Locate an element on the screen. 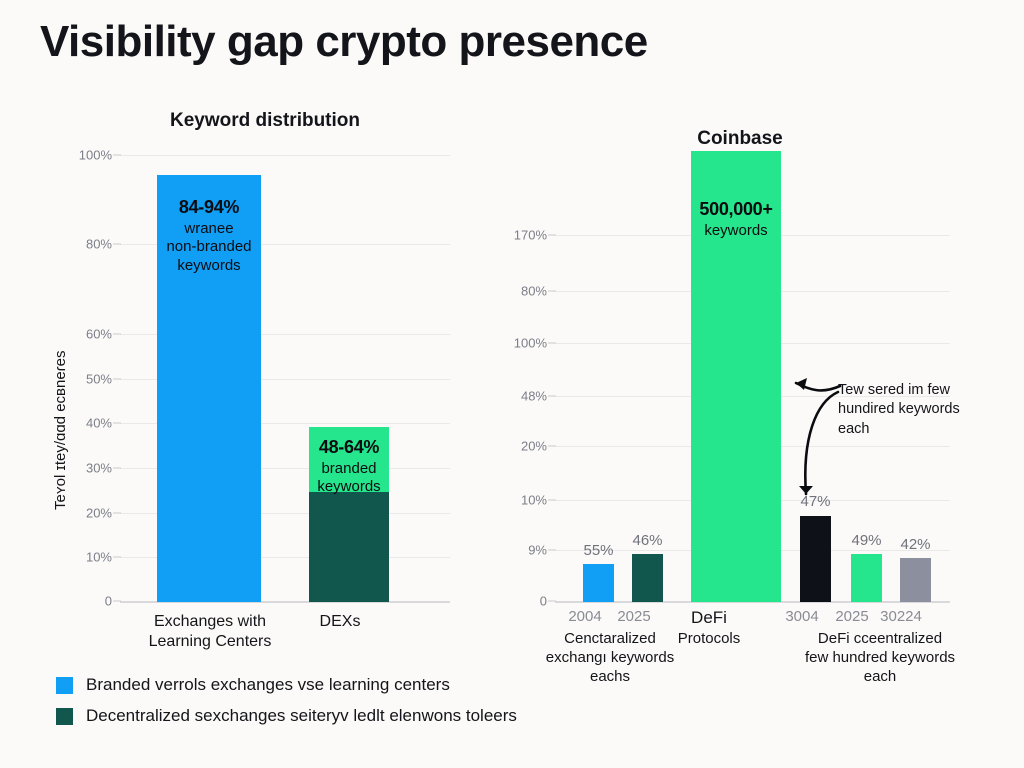 Image resolution: width=1024 pixels, height=768 pixels. group-label-line-2: exchangı keywords is located at coordinates (610, 657).